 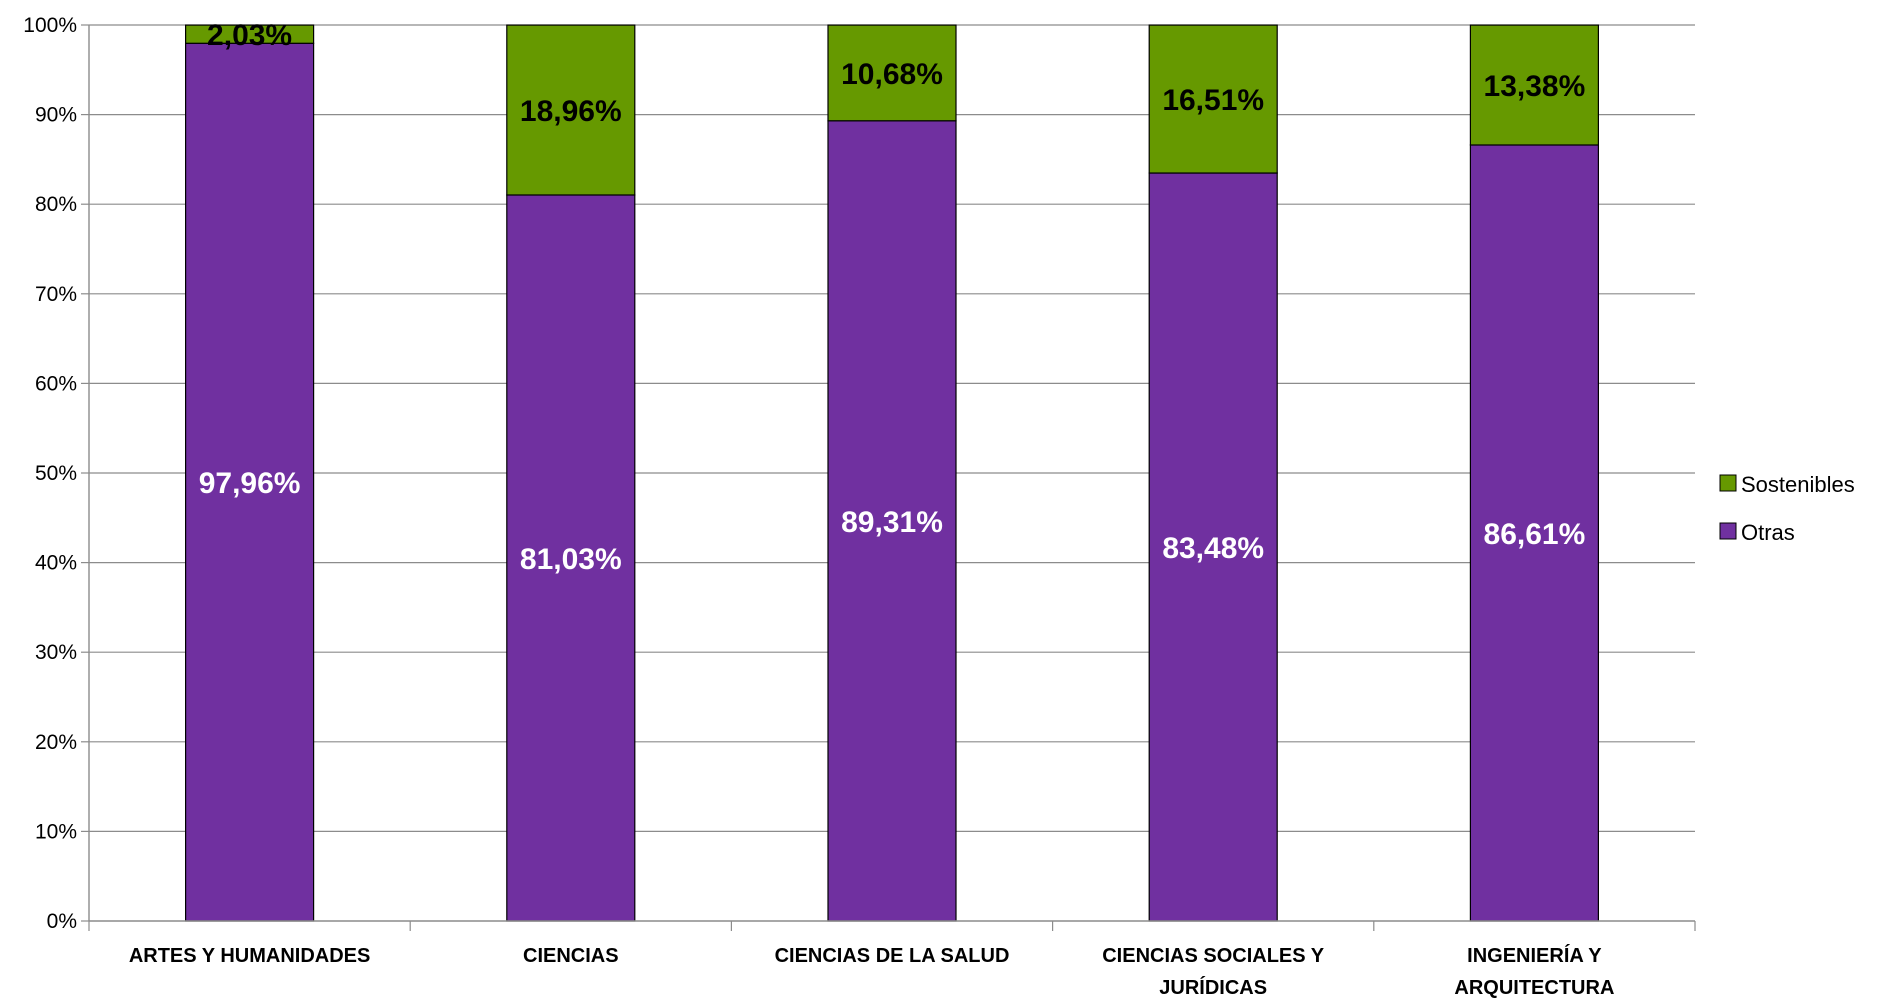 What do you see at coordinates (1728, 531) in the screenshot?
I see `legend-swatch-otras` at bounding box center [1728, 531].